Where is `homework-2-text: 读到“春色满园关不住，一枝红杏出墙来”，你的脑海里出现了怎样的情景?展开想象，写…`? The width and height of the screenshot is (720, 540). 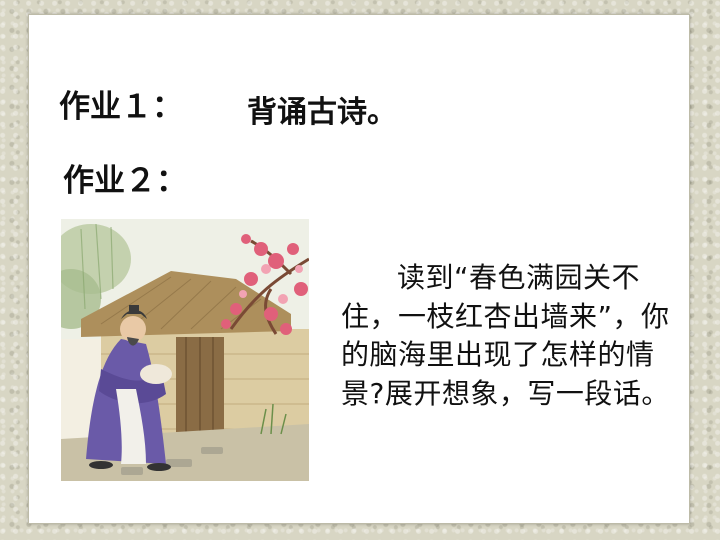 homework-2-text: 读到“春色满园关不住，一枝红杏出墙来”，你的脑海里出现了怎样的情景?展开想象，写… is located at coordinates (505, 335).